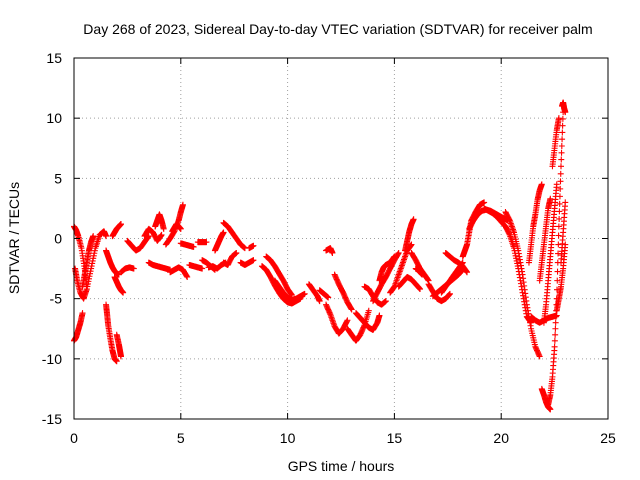 The height and width of the screenshot is (480, 640). What do you see at coordinates (395, 438) in the screenshot?
I see `x-tick-label: 15` at bounding box center [395, 438].